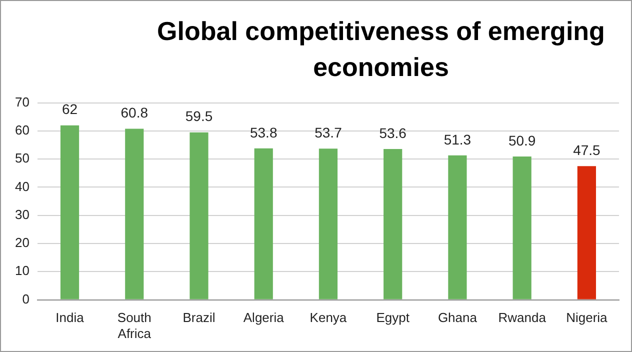 This screenshot has height=352, width=632. Describe the element at coordinates (22, 158) in the screenshot. I see `y-tick-label: 50` at that location.